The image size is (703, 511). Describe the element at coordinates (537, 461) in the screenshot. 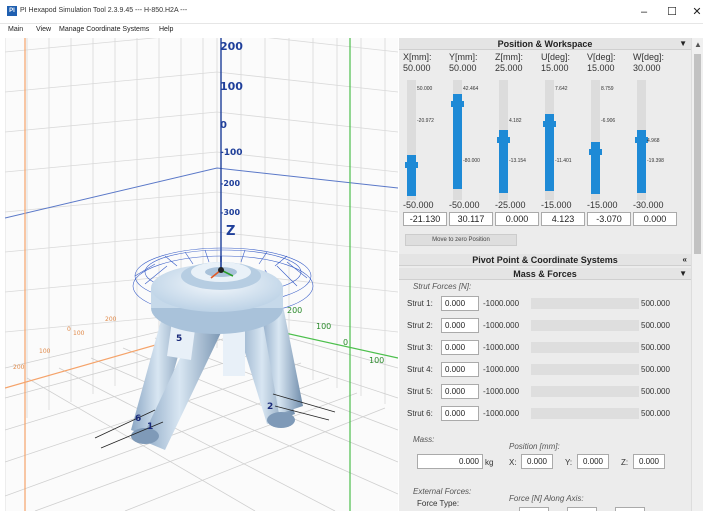

I see `position-x-input: 0.000` at that location.